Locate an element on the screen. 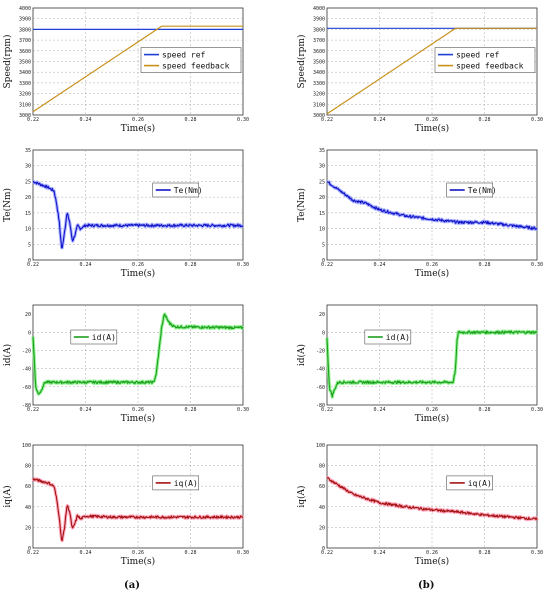  y-tick-label: 5 is located at coordinates (323, 245).